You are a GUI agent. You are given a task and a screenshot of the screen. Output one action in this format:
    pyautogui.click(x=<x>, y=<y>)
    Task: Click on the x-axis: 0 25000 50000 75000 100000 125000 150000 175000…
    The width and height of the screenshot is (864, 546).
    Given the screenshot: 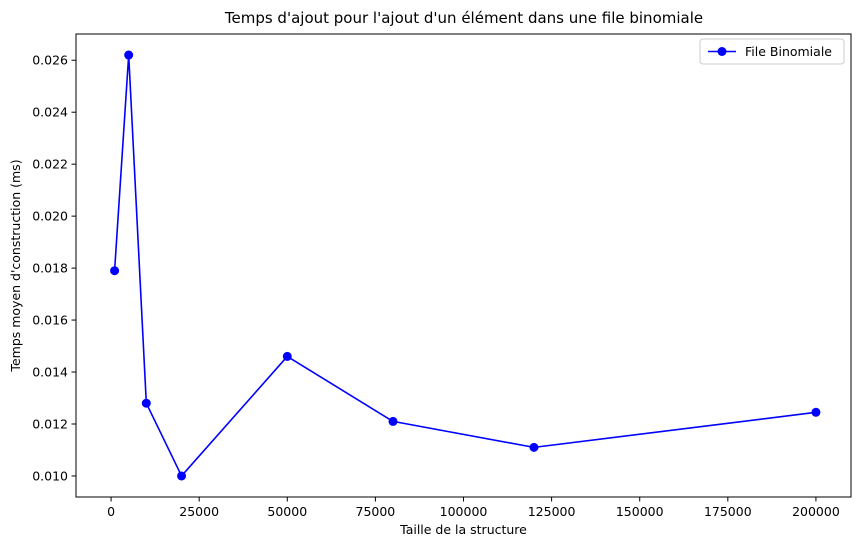 What is the action you would take?
    pyautogui.click(x=473, y=508)
    